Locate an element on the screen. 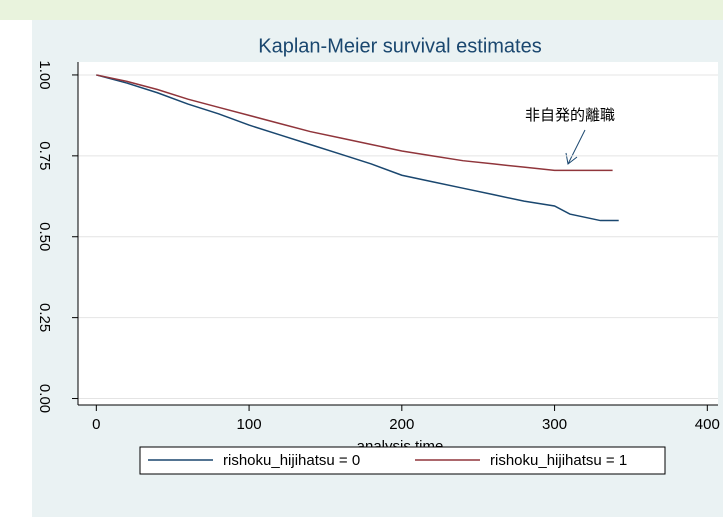  legend-label: rishoku_hijihatsu = 1 is located at coordinates (558, 460).